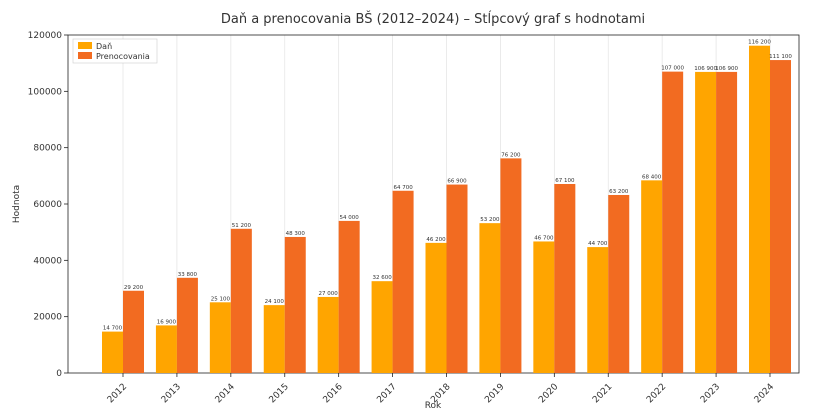 The image size is (821, 410). I want to click on value-label-prenocovania-2022: 107 000, so click(672, 69).